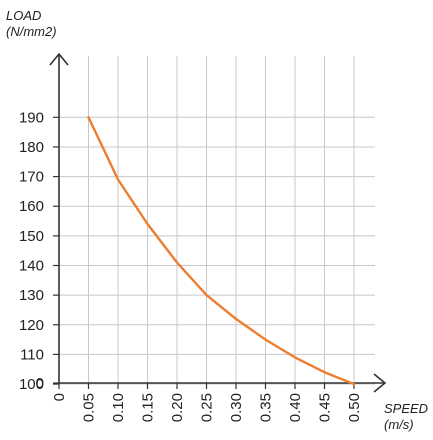 The width and height of the screenshot is (433, 440). Describe the element at coordinates (380, 383) in the screenshot. I see `x-axis-arrow` at that location.